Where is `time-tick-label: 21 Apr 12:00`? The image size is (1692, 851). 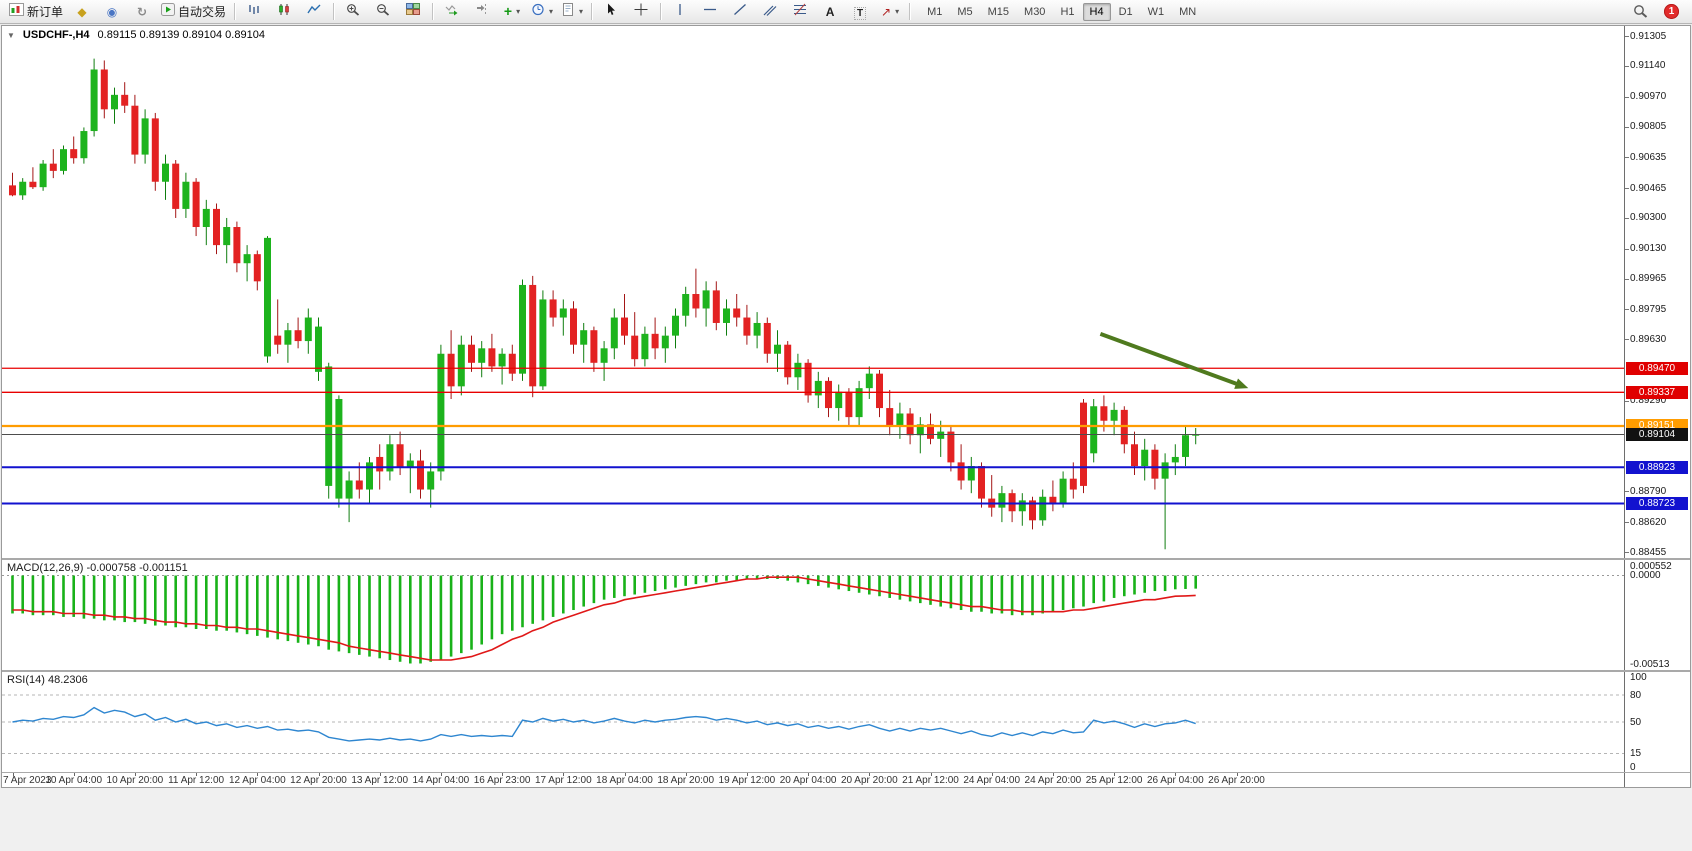 time-tick-label: 21 Apr 12:00 is located at coordinates (930, 780).